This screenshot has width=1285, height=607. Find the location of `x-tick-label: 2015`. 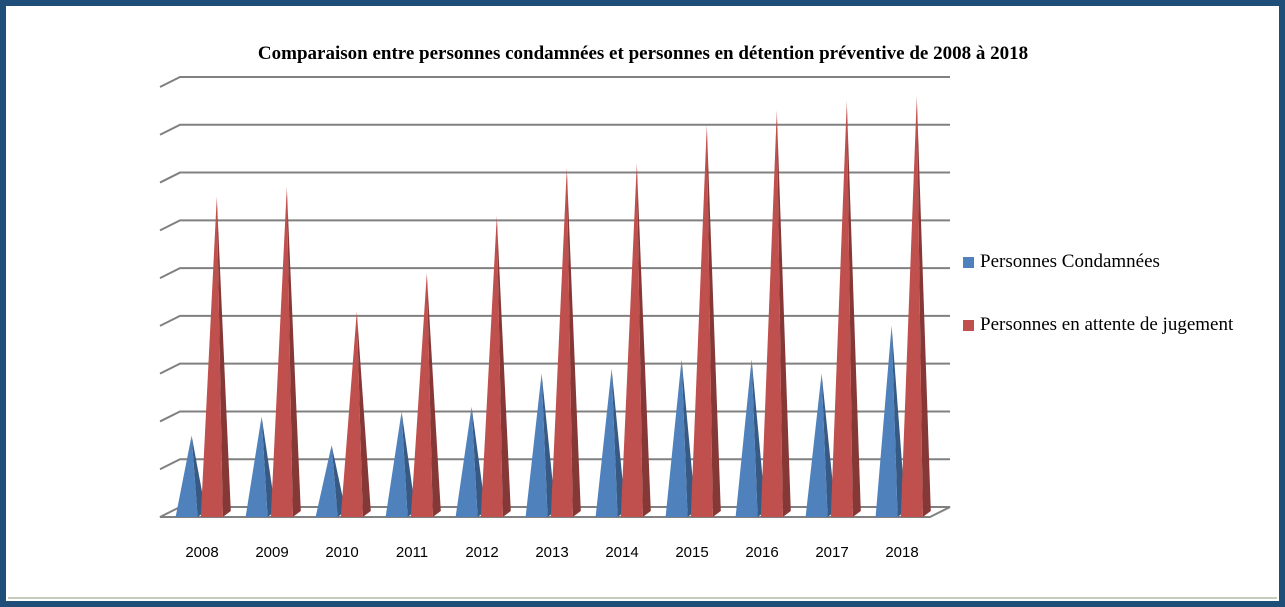

x-tick-label: 2015 is located at coordinates (691, 552).